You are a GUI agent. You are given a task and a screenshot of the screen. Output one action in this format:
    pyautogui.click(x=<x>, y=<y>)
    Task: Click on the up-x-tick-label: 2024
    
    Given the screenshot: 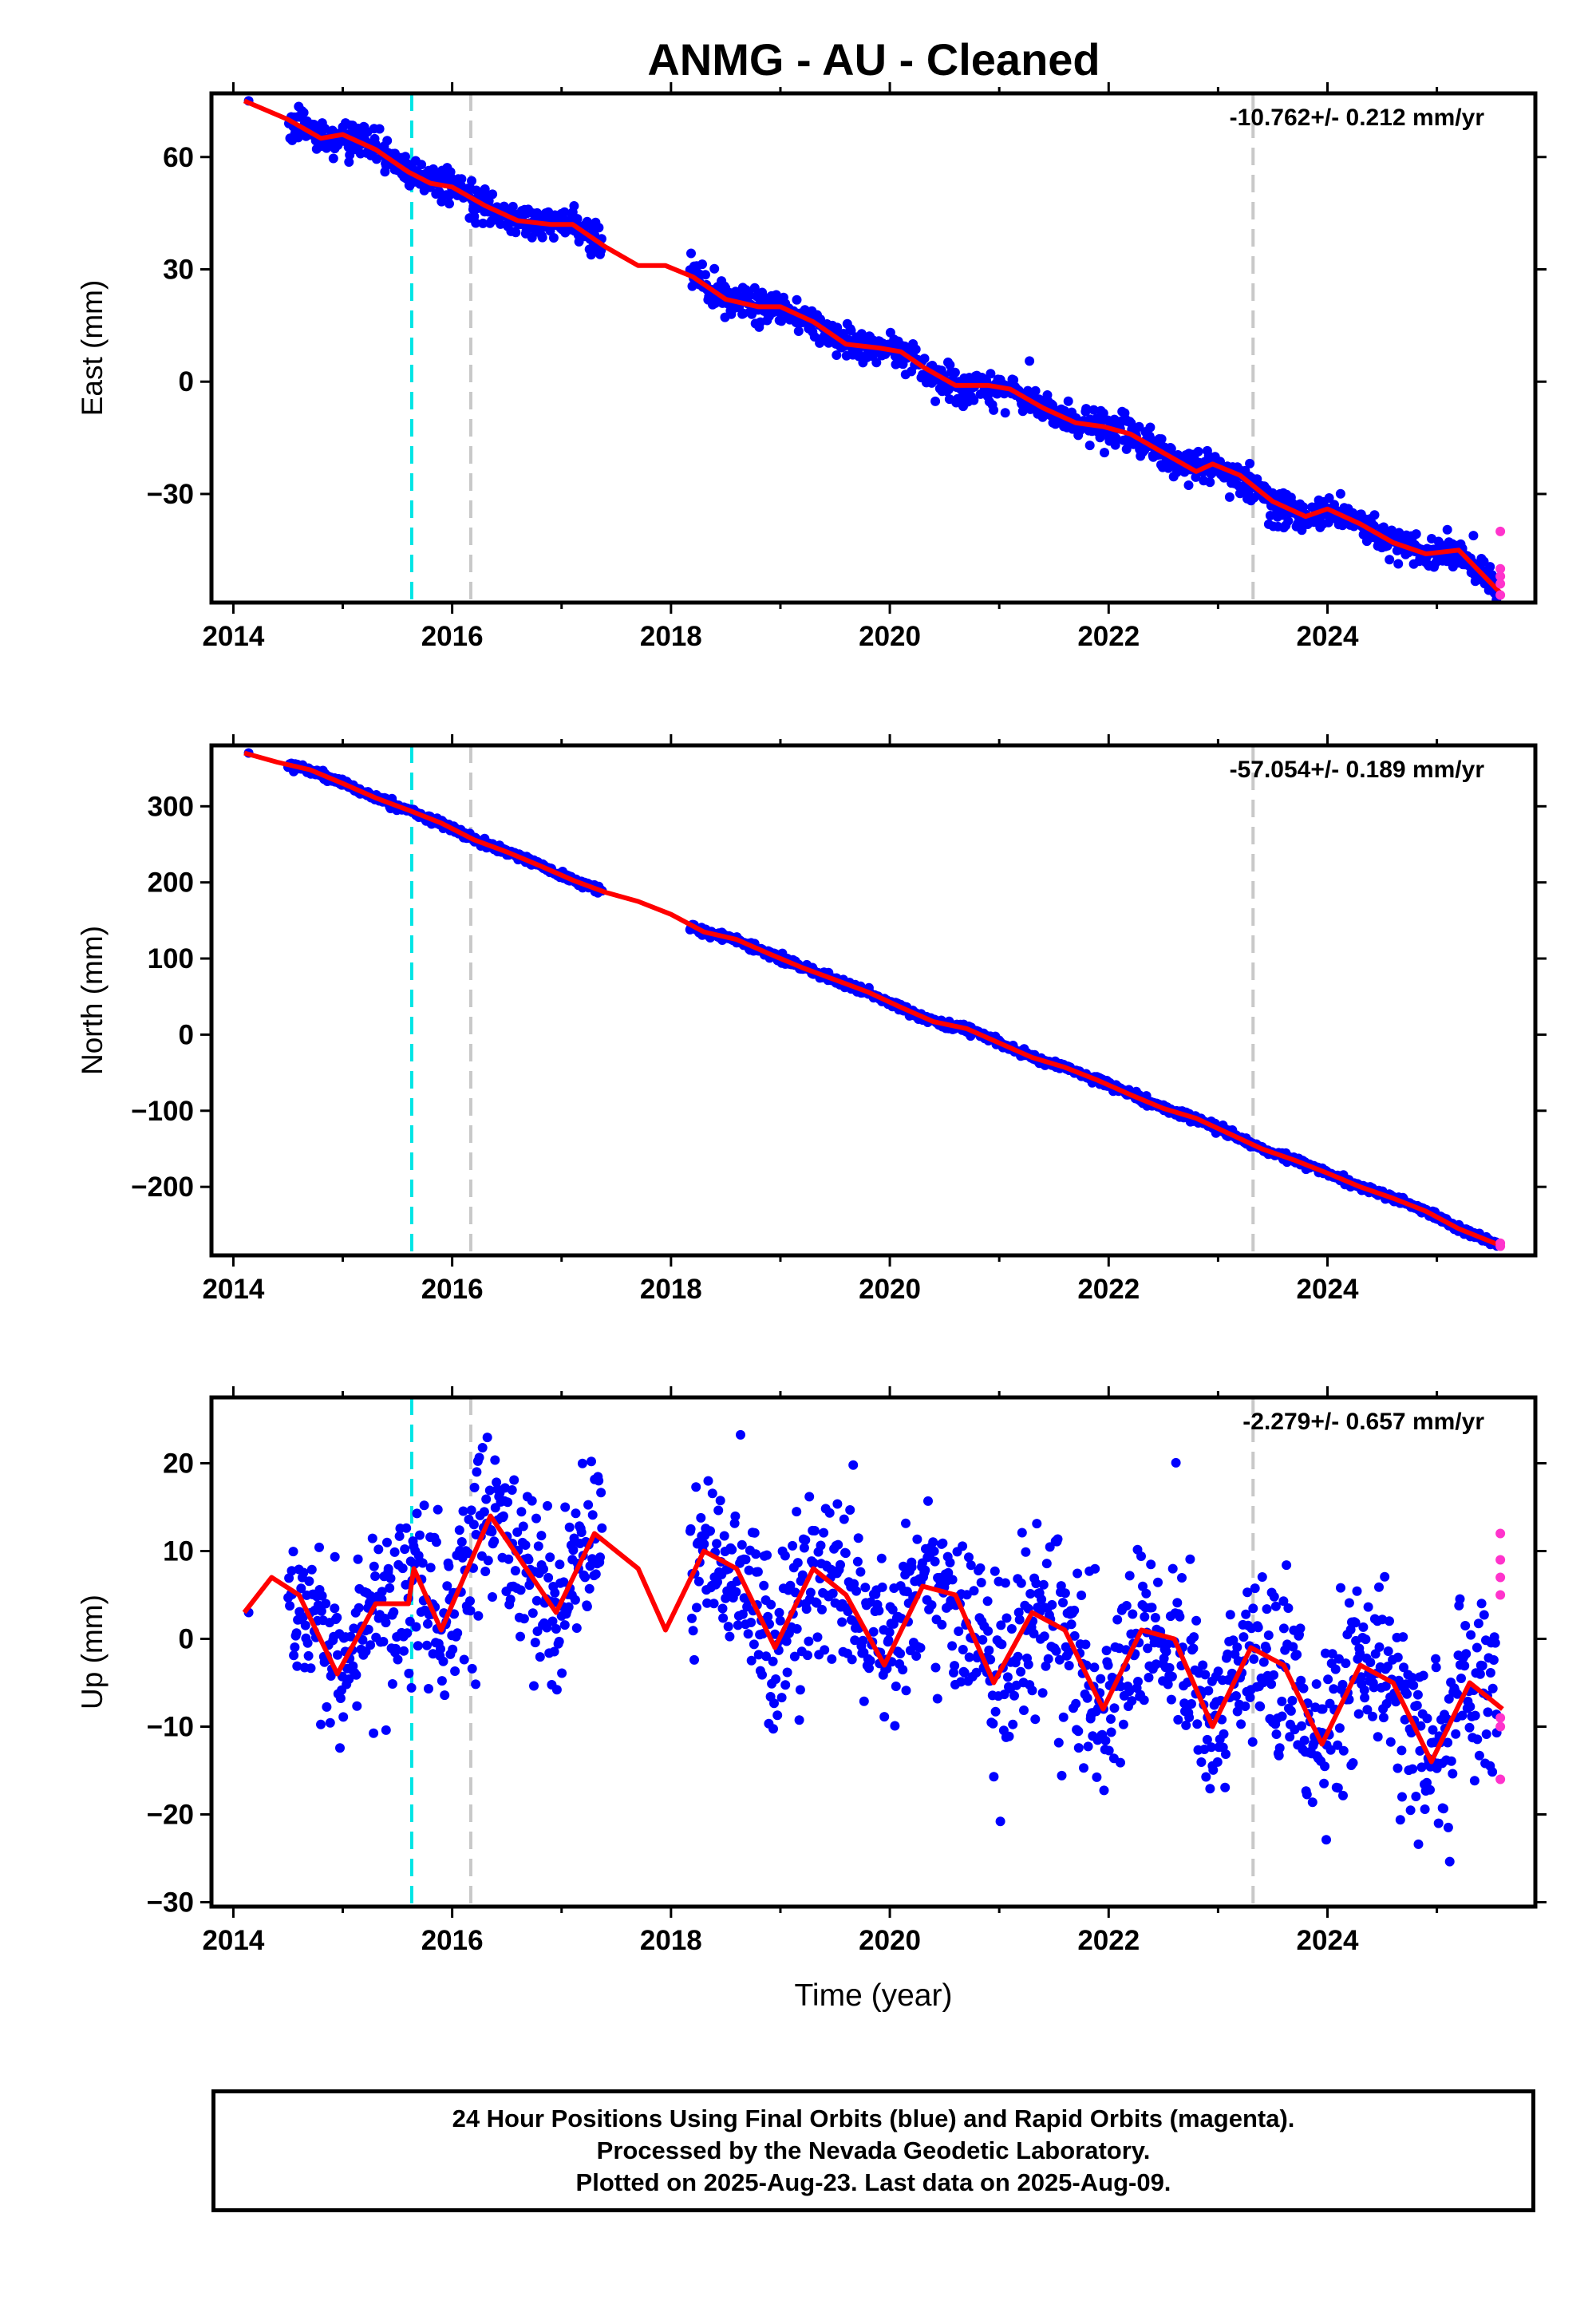 What is the action you would take?
    pyautogui.click(x=1328, y=1940)
    